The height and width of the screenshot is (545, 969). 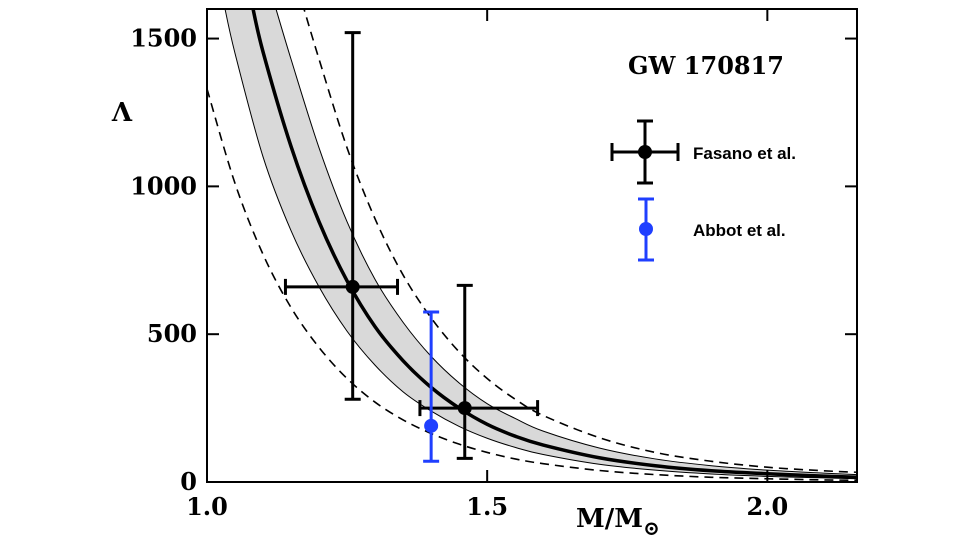 What do you see at coordinates (188, 481) in the screenshot?
I see `y-tick-label-0: 0` at bounding box center [188, 481].